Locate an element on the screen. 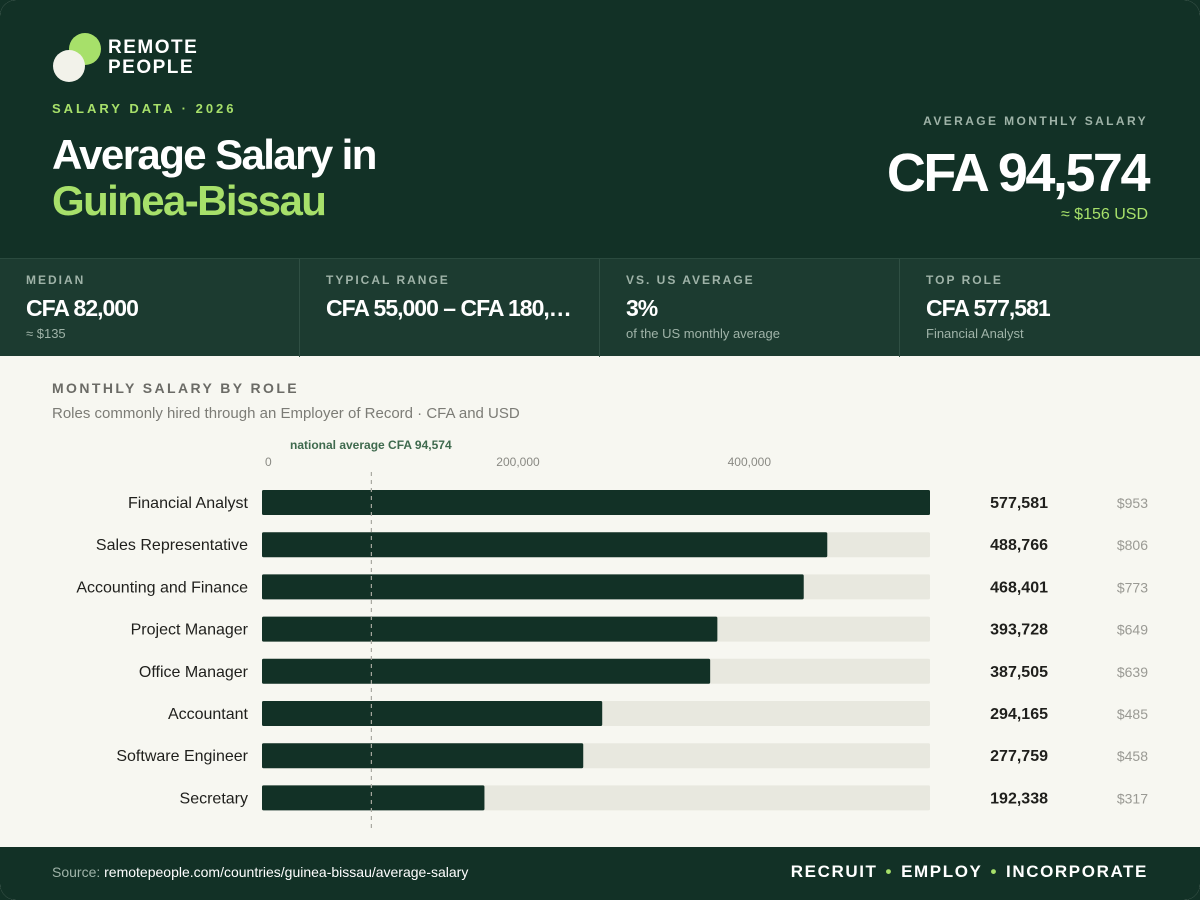  bar-usd-label: $317 is located at coordinates (1132, 798).